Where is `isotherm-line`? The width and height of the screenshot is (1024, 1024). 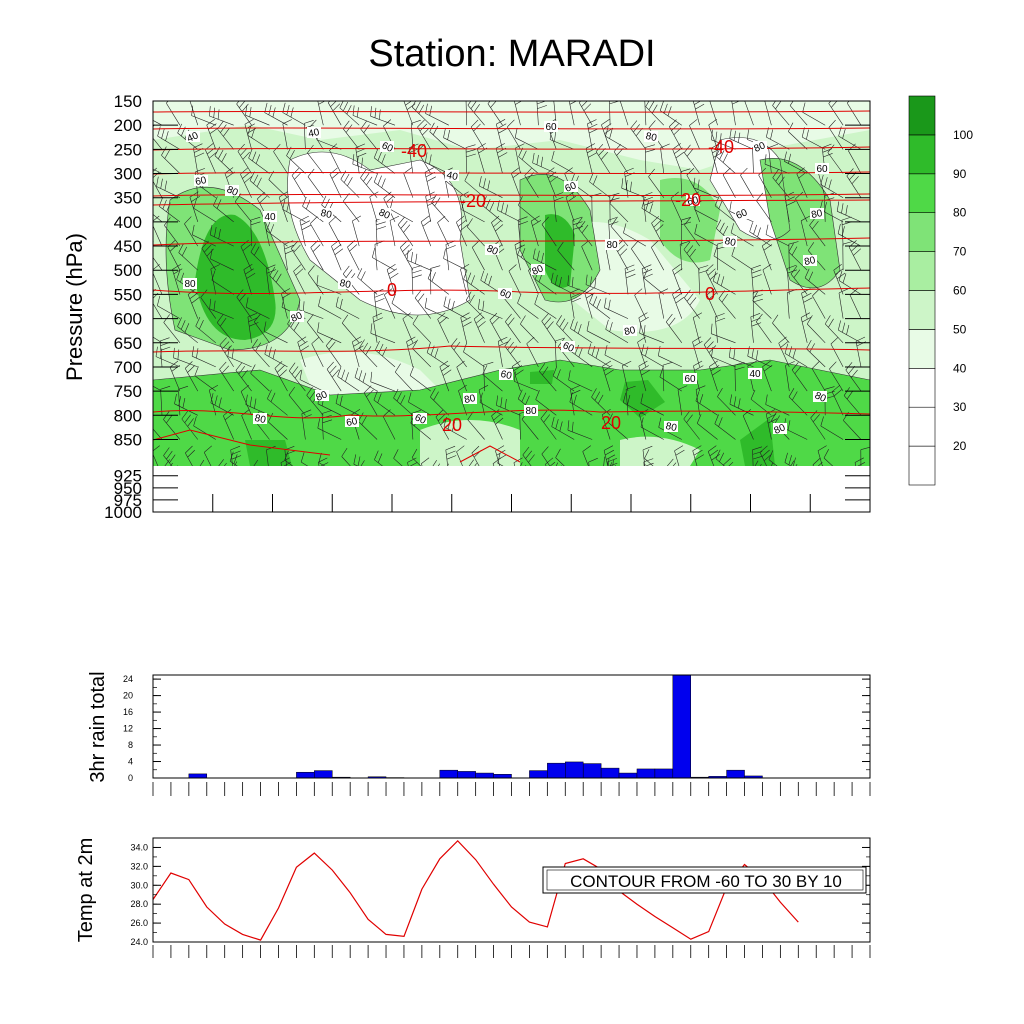 isotherm-line is located at coordinates (242, 442).